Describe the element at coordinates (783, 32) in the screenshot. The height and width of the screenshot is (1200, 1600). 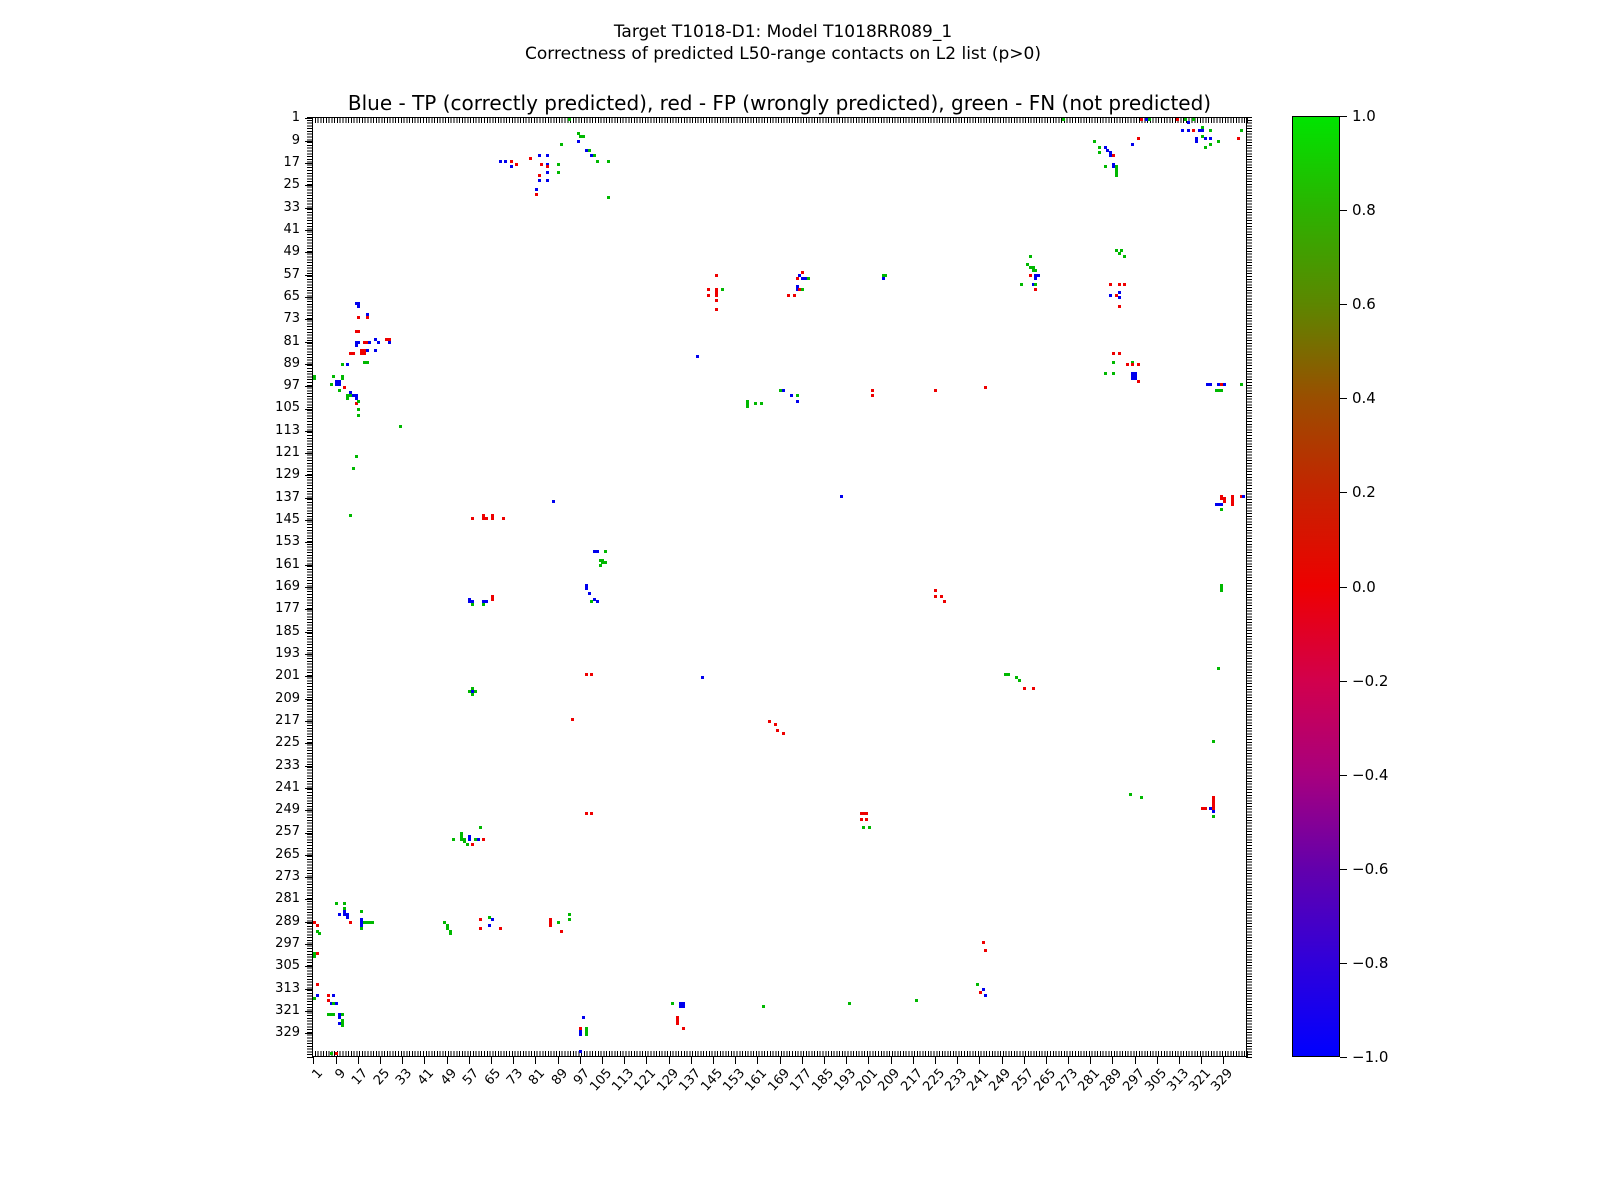
I see `figure-suptitle-line1: Target T1018-D1: Model T1018RR089_1` at that location.